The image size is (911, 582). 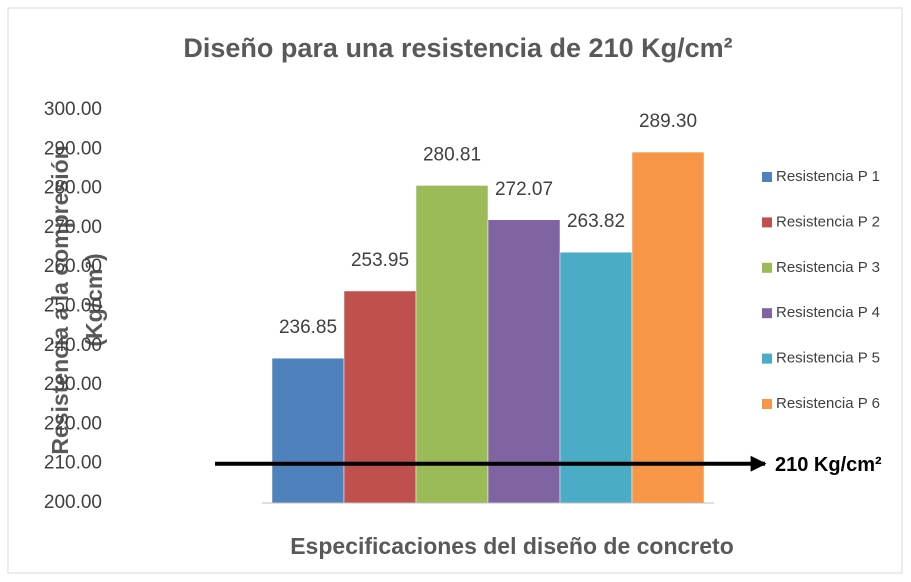 What do you see at coordinates (73, 109) in the screenshot?
I see `y-tick-label: 300.00` at bounding box center [73, 109].